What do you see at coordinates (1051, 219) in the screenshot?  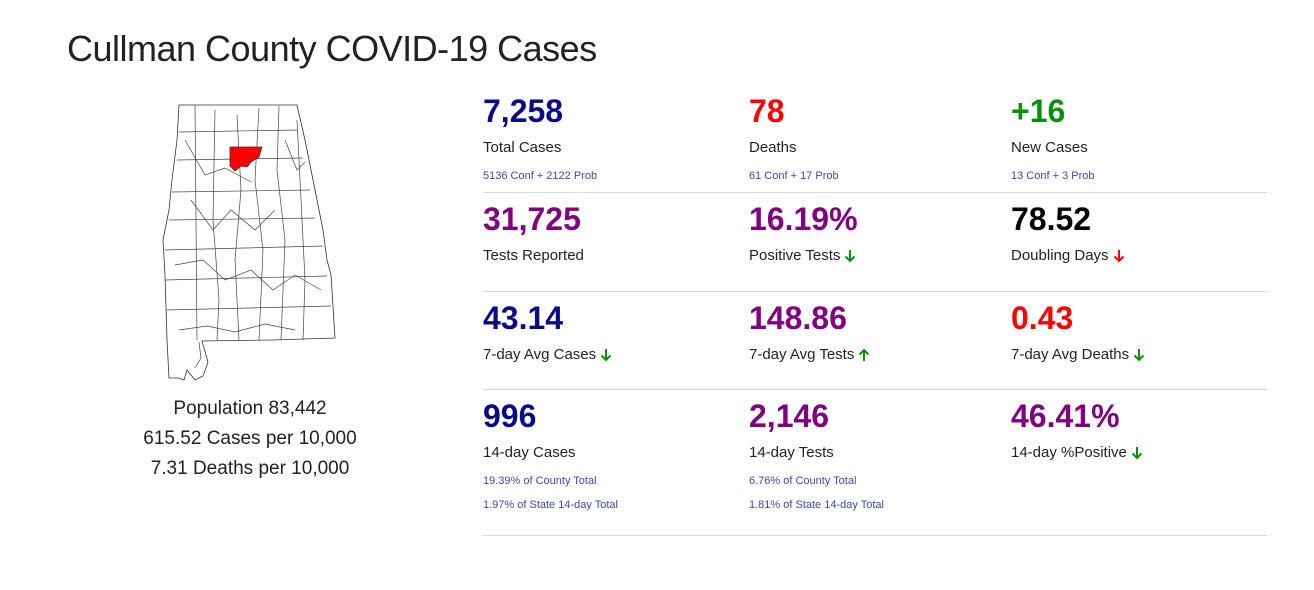 I see `stat-value: 78.52` at bounding box center [1051, 219].